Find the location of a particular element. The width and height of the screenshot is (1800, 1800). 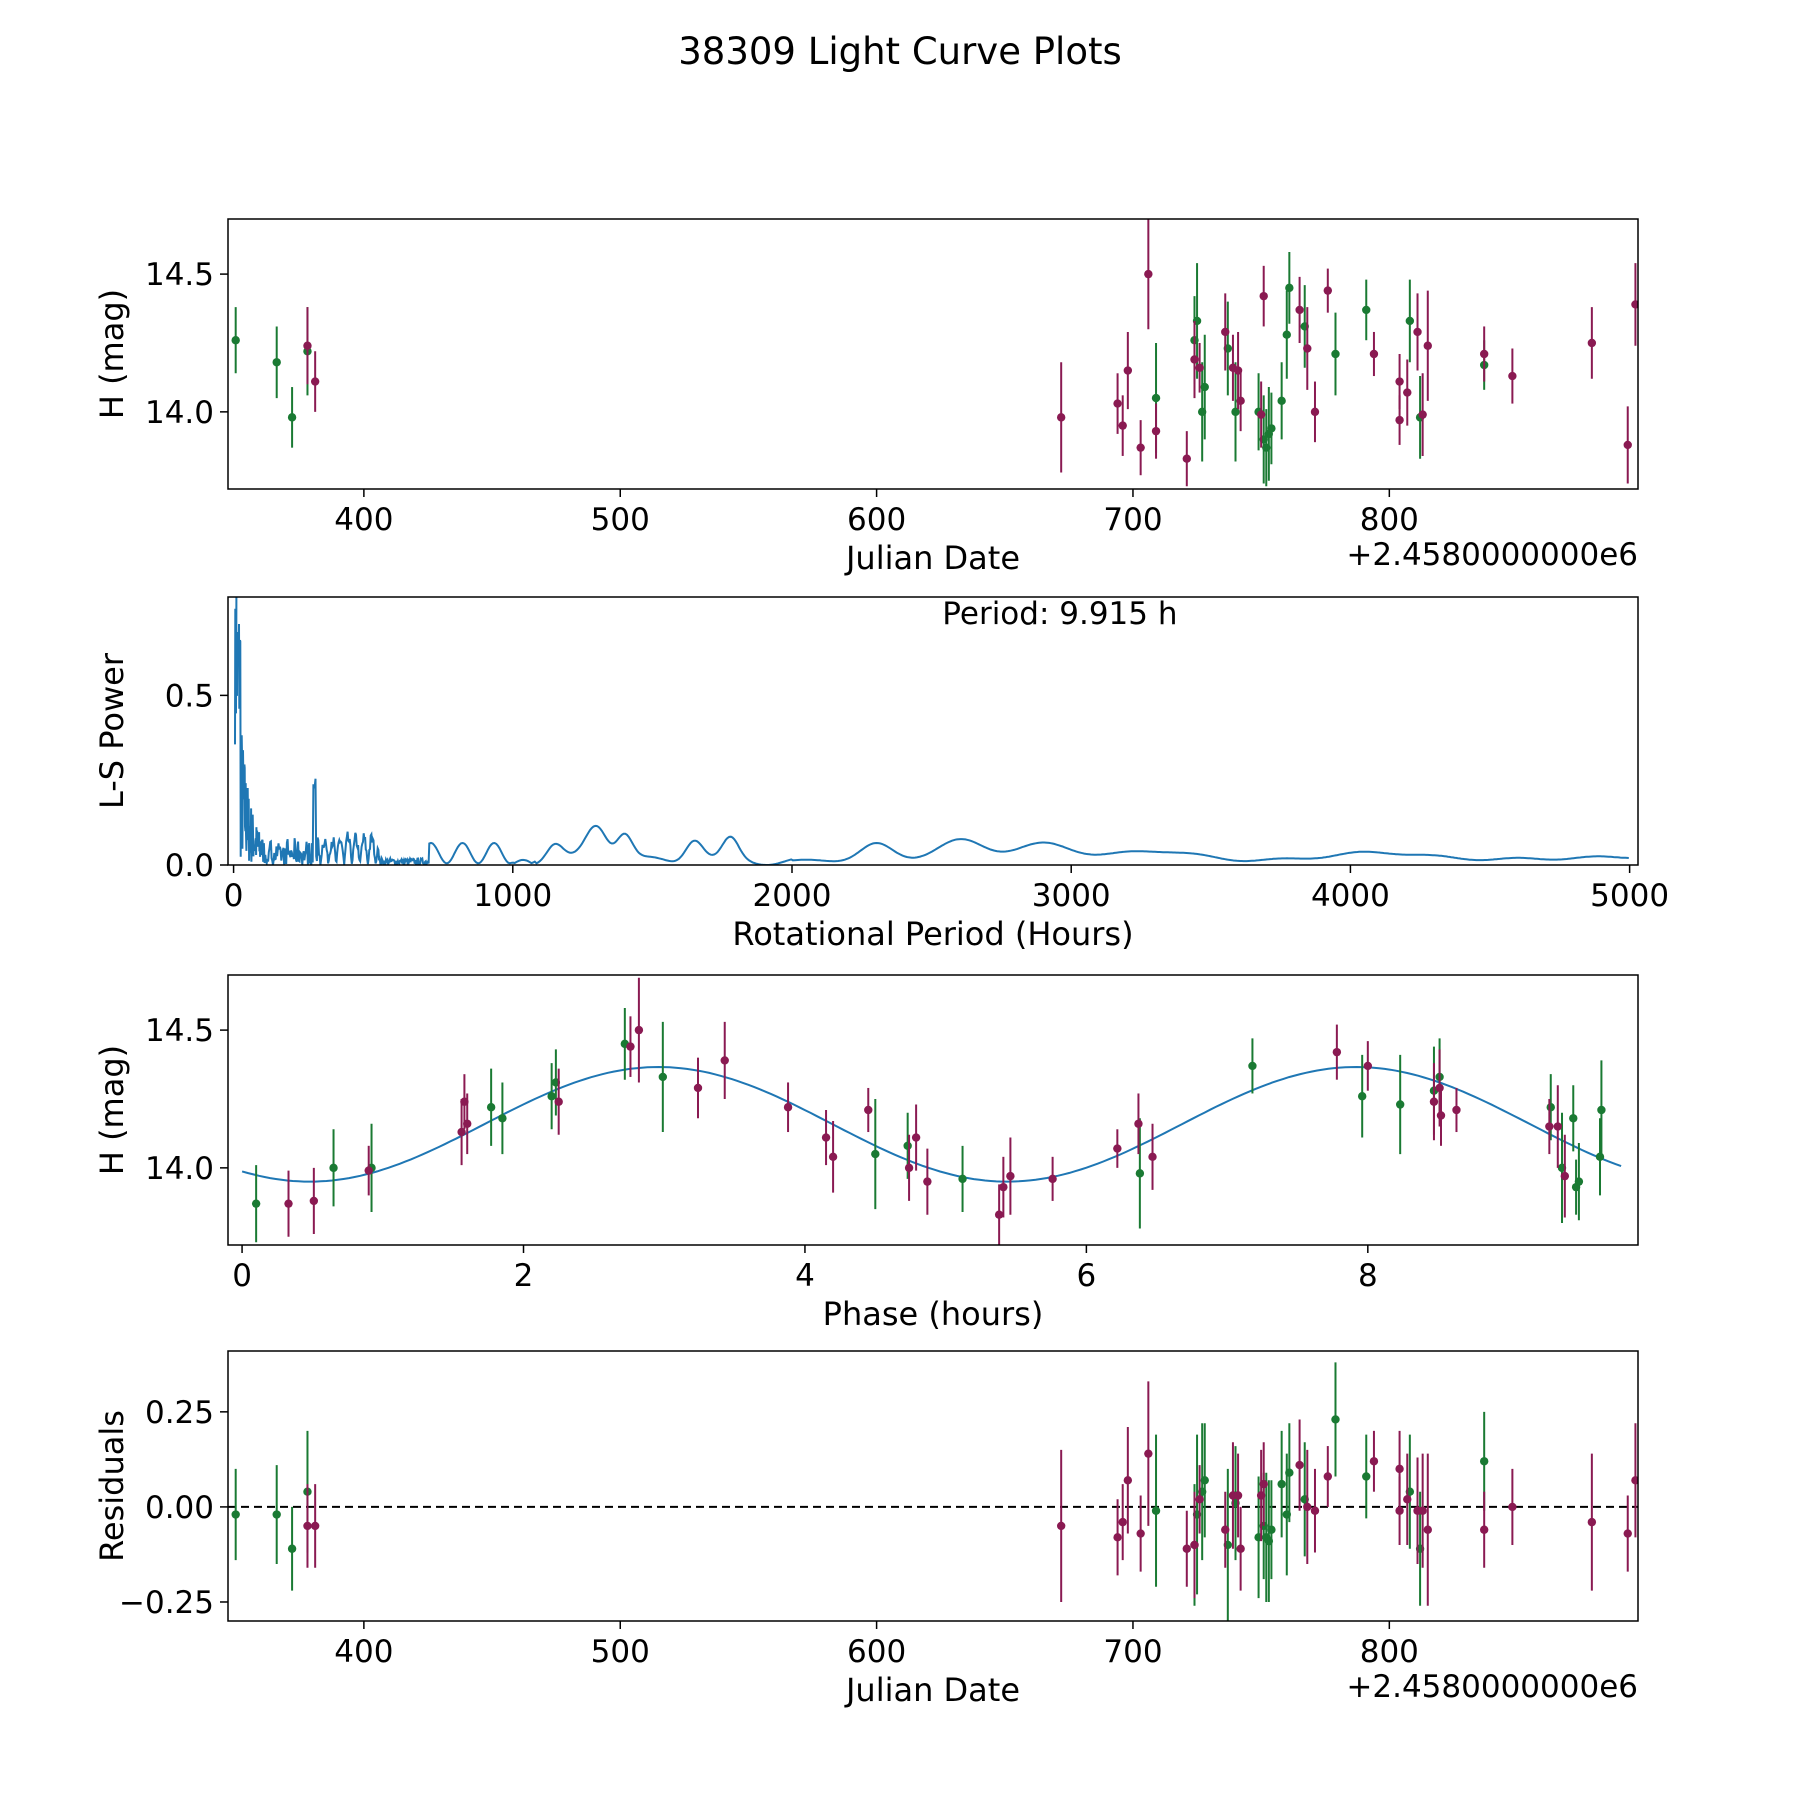

y-axis-label: H (mag) is located at coordinates (112, 354).